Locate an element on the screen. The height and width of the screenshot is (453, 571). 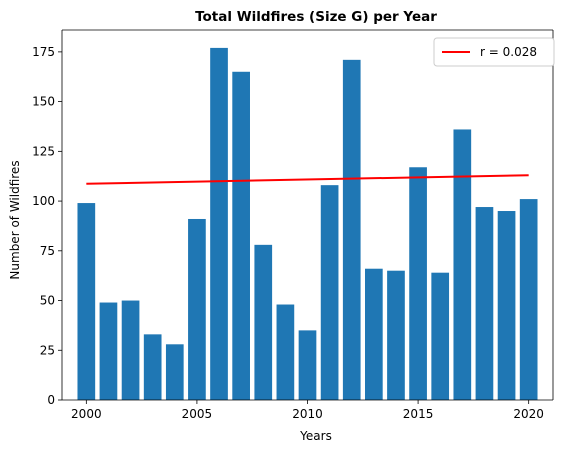
legend-label: r = 0.028 is located at coordinates (508, 52).